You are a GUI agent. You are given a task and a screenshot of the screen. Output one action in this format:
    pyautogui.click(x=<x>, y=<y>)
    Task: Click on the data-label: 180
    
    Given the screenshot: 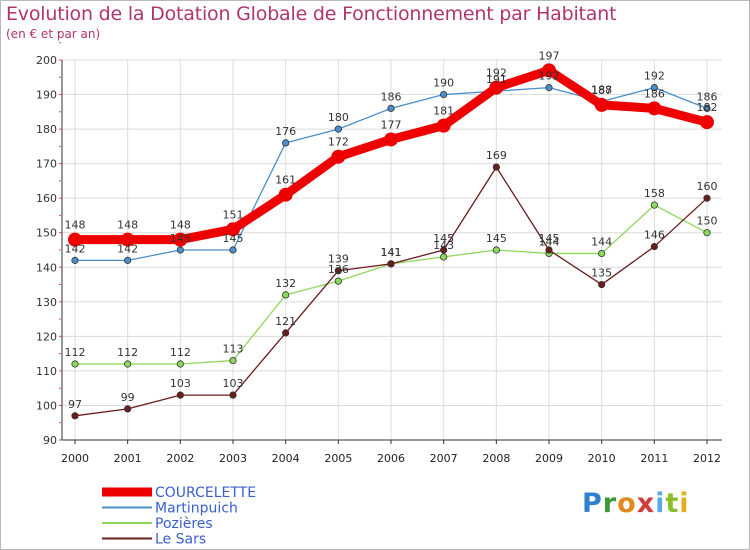 What is the action you would take?
    pyautogui.click(x=338, y=117)
    